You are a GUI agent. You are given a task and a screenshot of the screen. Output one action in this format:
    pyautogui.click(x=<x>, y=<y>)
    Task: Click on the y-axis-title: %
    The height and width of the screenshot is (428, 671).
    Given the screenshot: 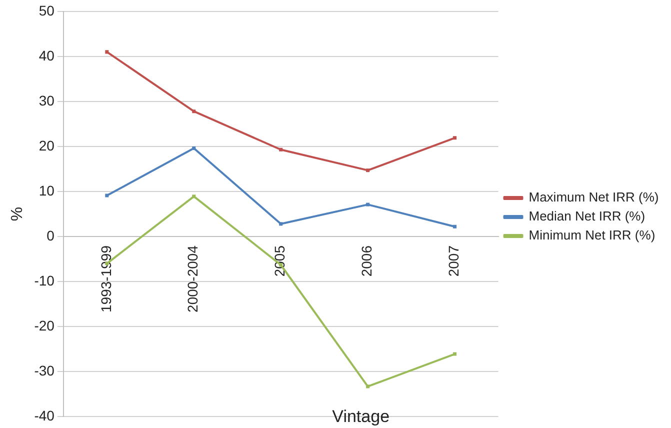 What is the action you would take?
    pyautogui.click(x=17, y=214)
    